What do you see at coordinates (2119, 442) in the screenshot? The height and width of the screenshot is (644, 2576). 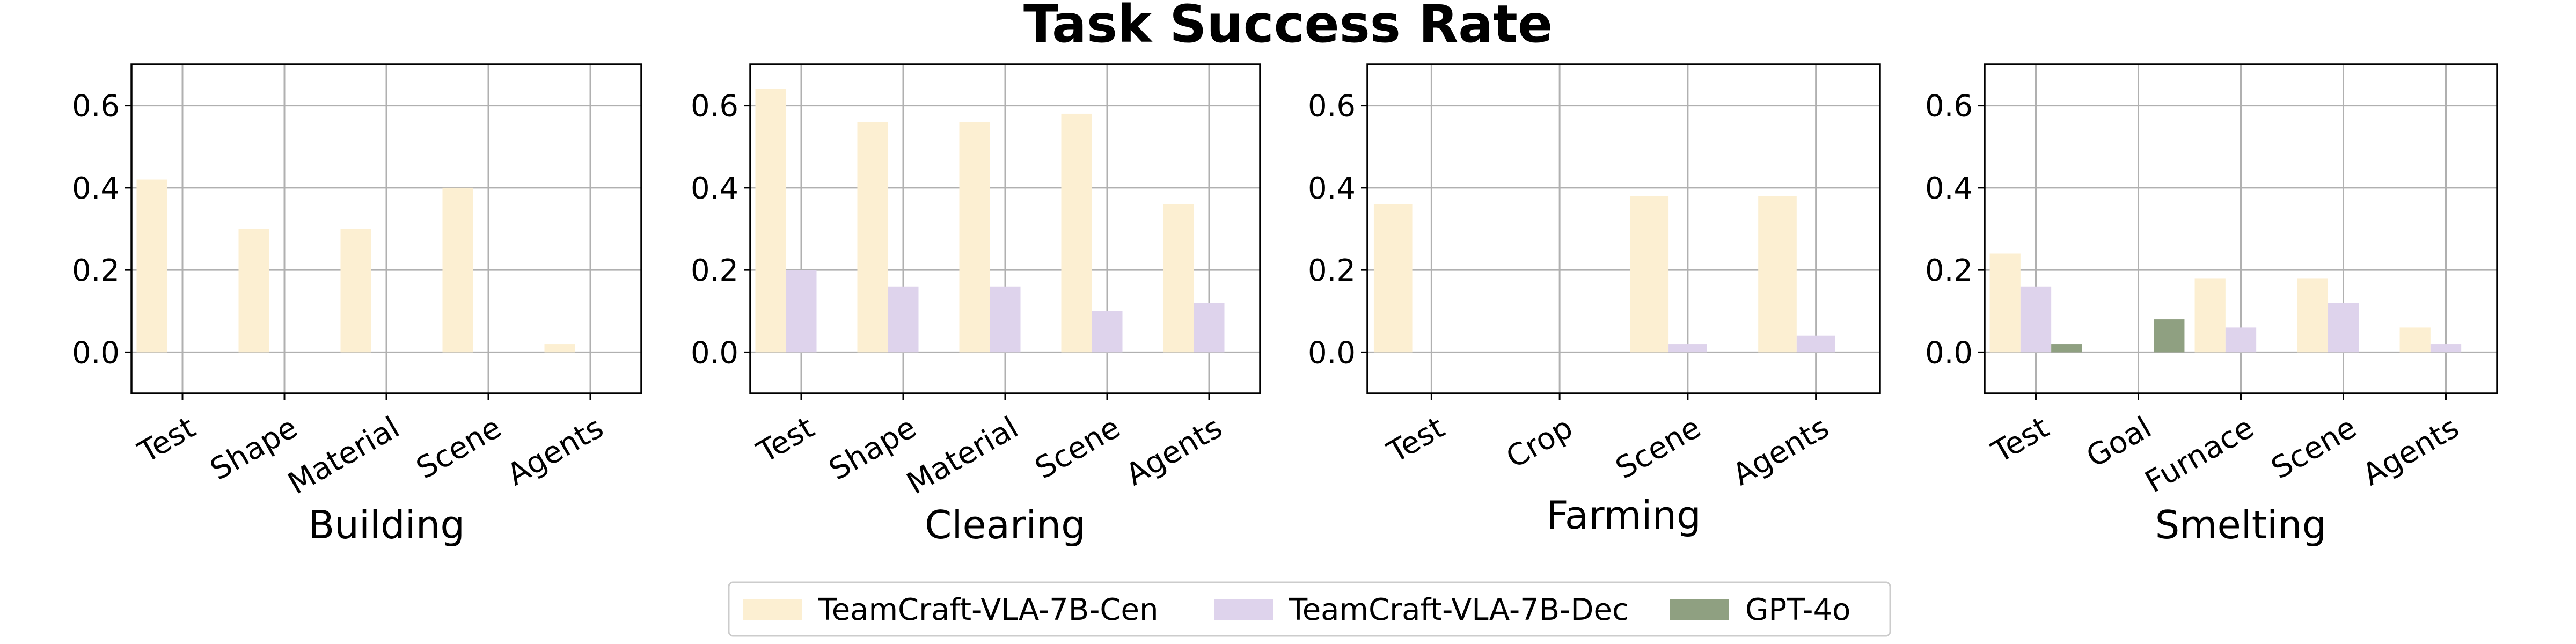 I see `x-tick-label: Goal` at bounding box center [2119, 442].